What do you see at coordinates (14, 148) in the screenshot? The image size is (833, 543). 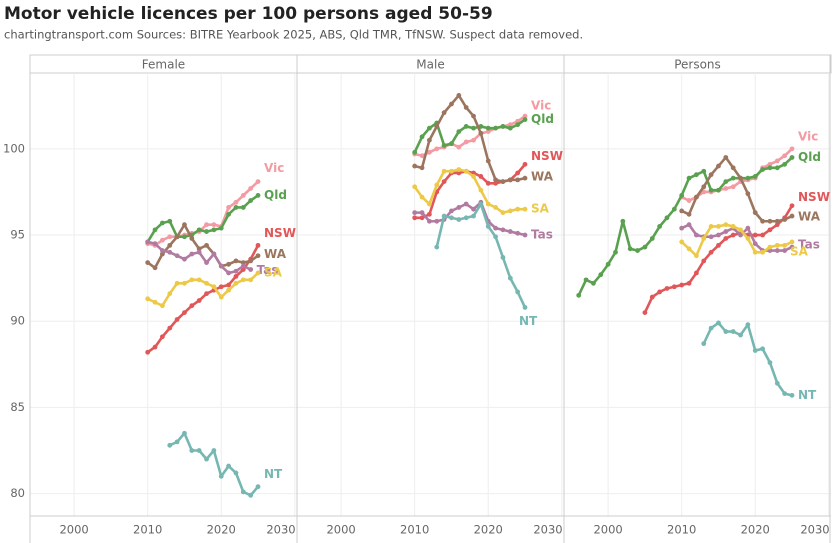 I see `y-tick-label: 100` at bounding box center [14, 148].